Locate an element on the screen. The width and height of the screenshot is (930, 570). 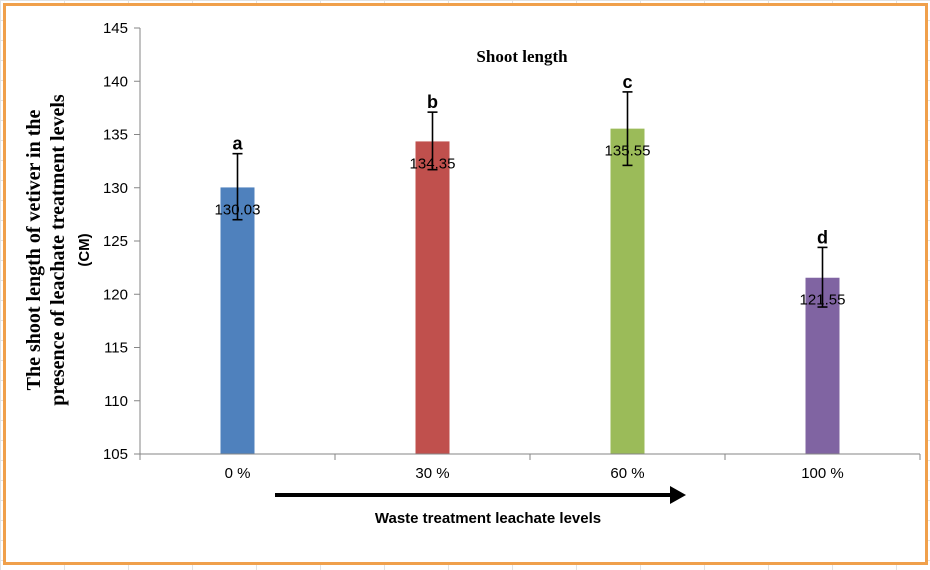
chart-title: Shoot length is located at coordinates (522, 56).